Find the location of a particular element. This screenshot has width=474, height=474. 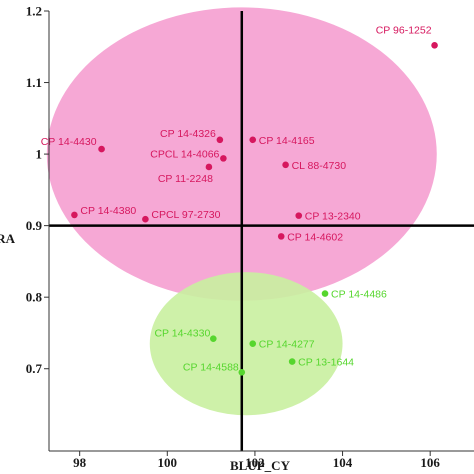

data-label: CP 14-4588 is located at coordinates (211, 367).